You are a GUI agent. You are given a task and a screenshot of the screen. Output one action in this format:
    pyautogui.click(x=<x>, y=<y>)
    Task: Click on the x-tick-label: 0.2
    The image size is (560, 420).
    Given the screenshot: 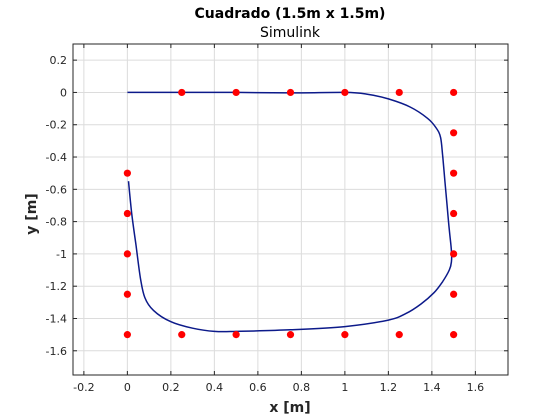 What is the action you would take?
    pyautogui.click(x=171, y=387)
    